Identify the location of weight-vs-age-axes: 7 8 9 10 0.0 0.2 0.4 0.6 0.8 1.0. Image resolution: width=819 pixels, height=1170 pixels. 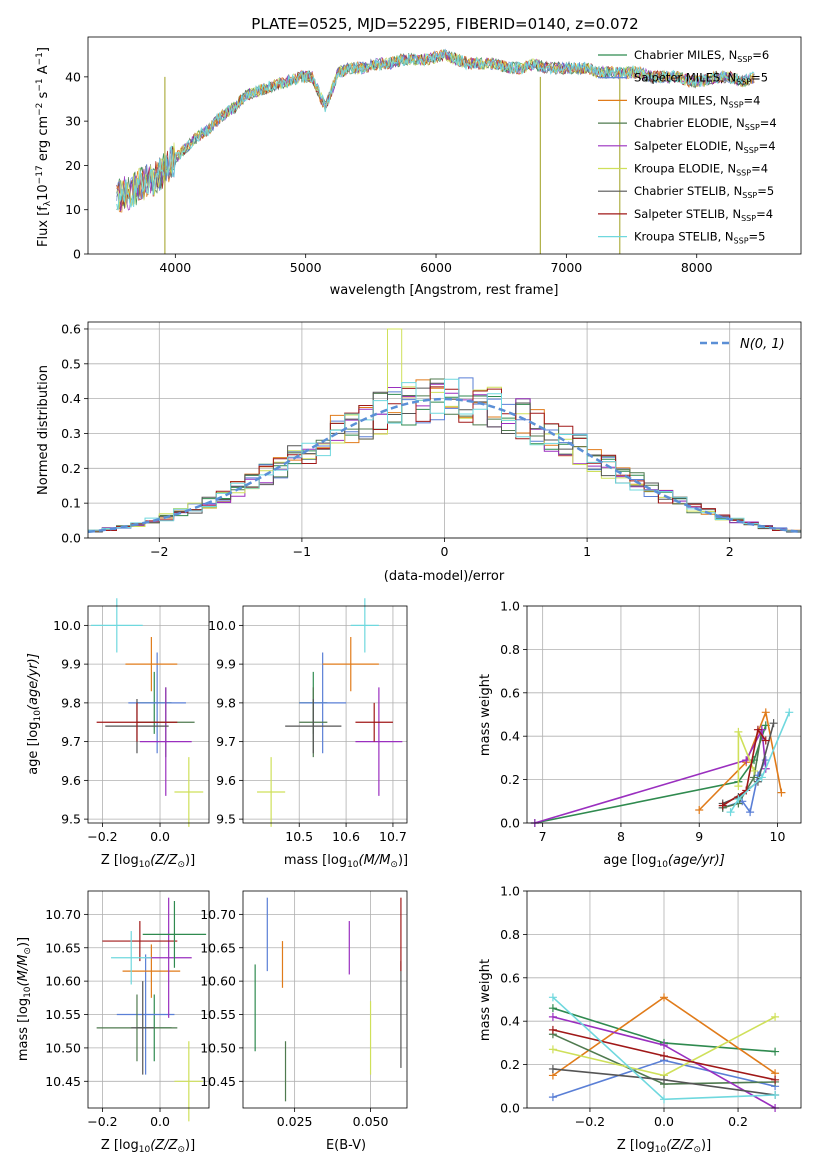
(651, 721).